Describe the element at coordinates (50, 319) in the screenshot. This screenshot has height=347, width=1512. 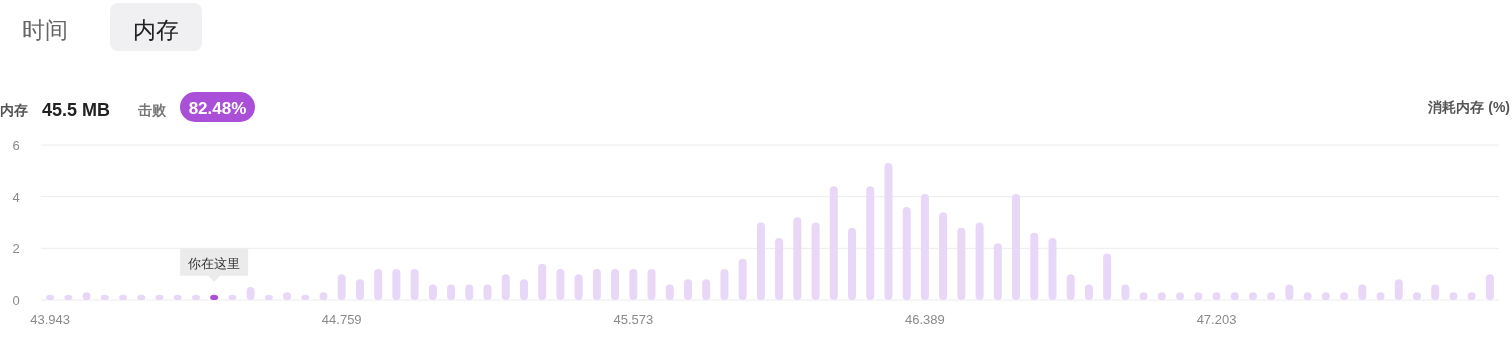
I see `x-tick-label: 43.943` at that location.